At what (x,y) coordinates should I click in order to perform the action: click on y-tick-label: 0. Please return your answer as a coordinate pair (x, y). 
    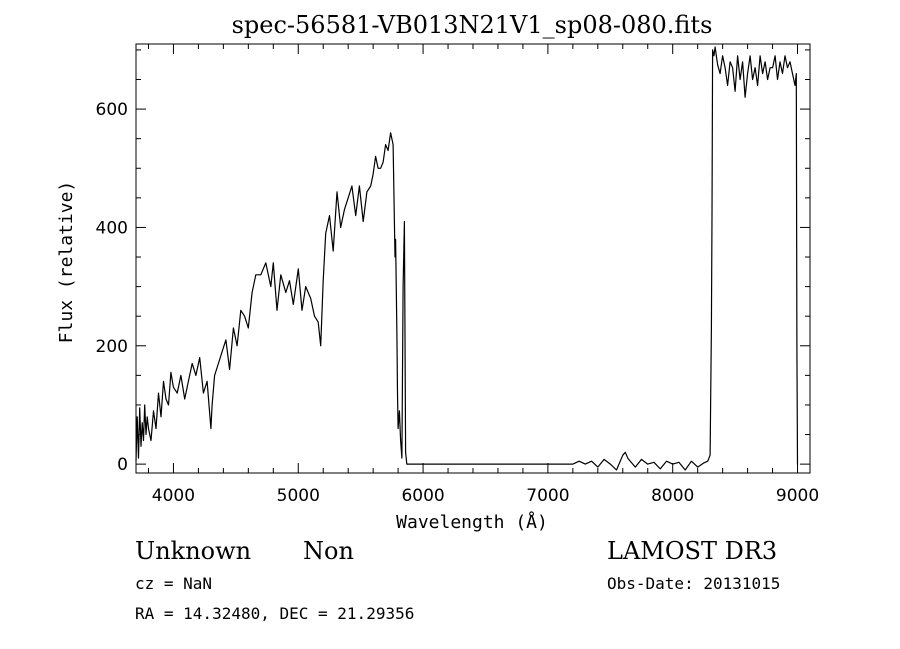
    Looking at the image, I should click on (122, 465).